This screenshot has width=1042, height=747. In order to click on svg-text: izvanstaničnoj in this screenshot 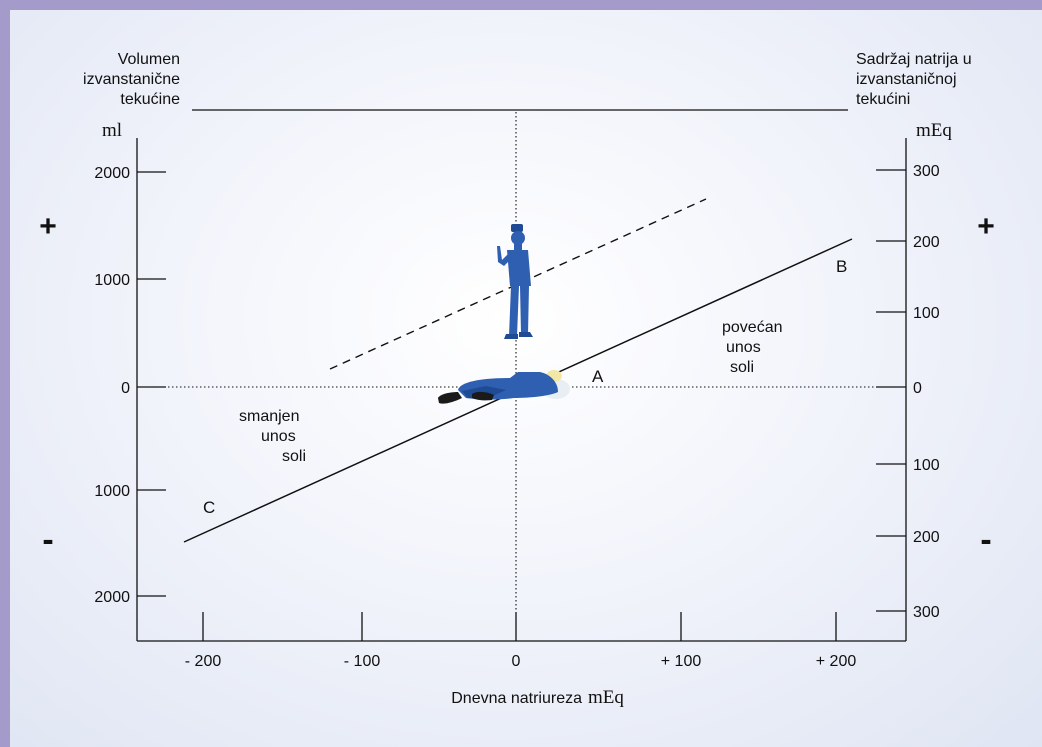, I will do `click(906, 79)`.